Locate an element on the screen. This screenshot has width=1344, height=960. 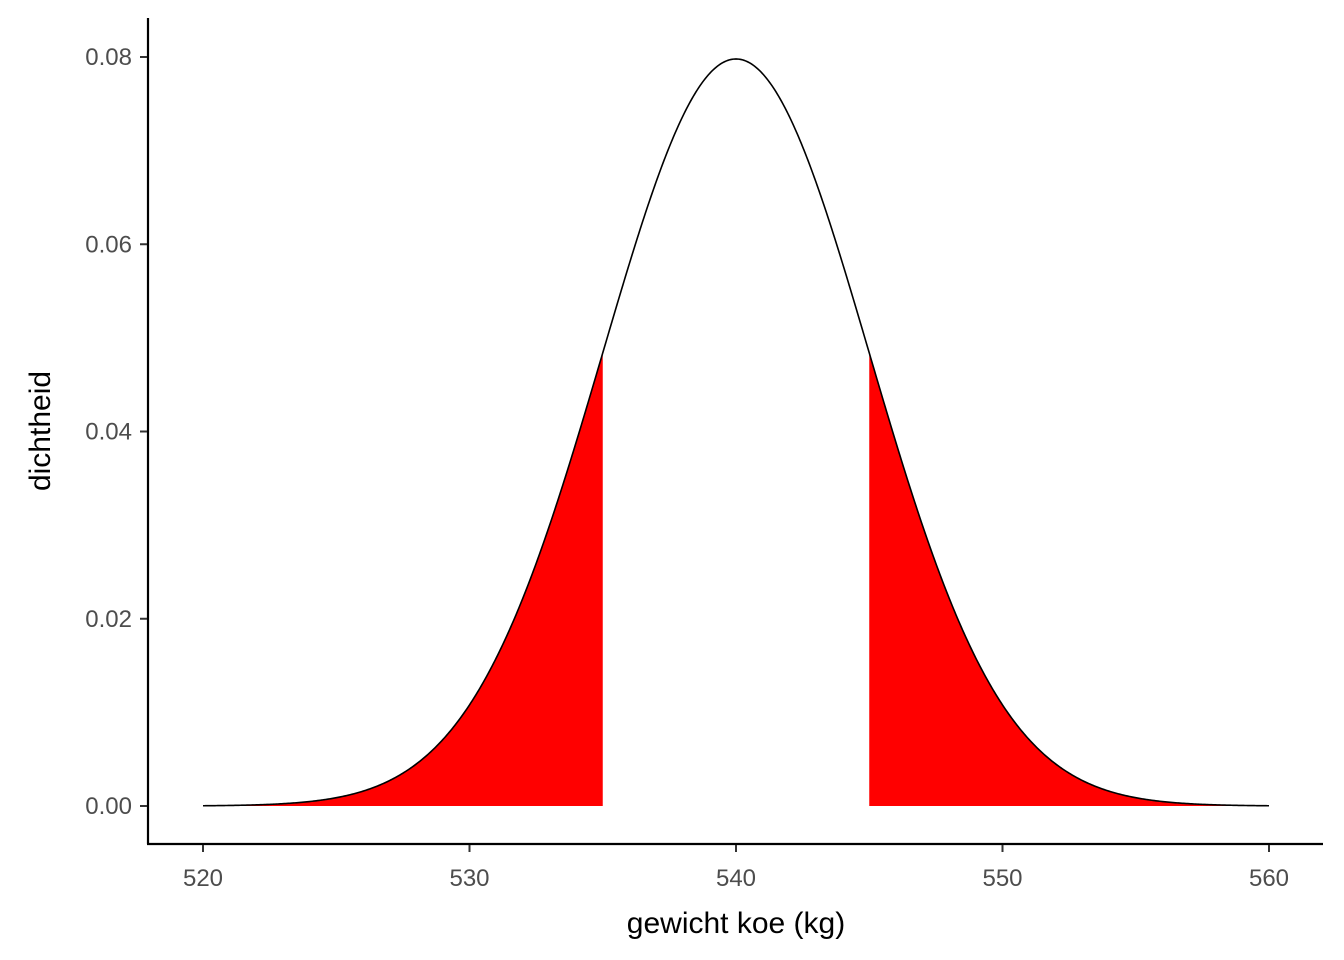
y-axis-ticks: 0.00 0.02 0.04 0.06 0.08 is located at coordinates (116, 432).